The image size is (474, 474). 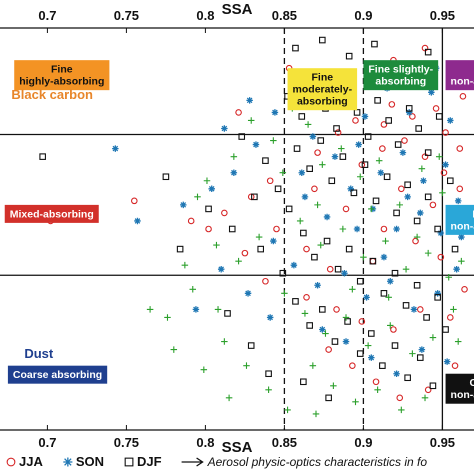 What do you see at coordinates (400, 70) in the screenshot?
I see `region-text: Fine slightly-` at bounding box center [400, 70].